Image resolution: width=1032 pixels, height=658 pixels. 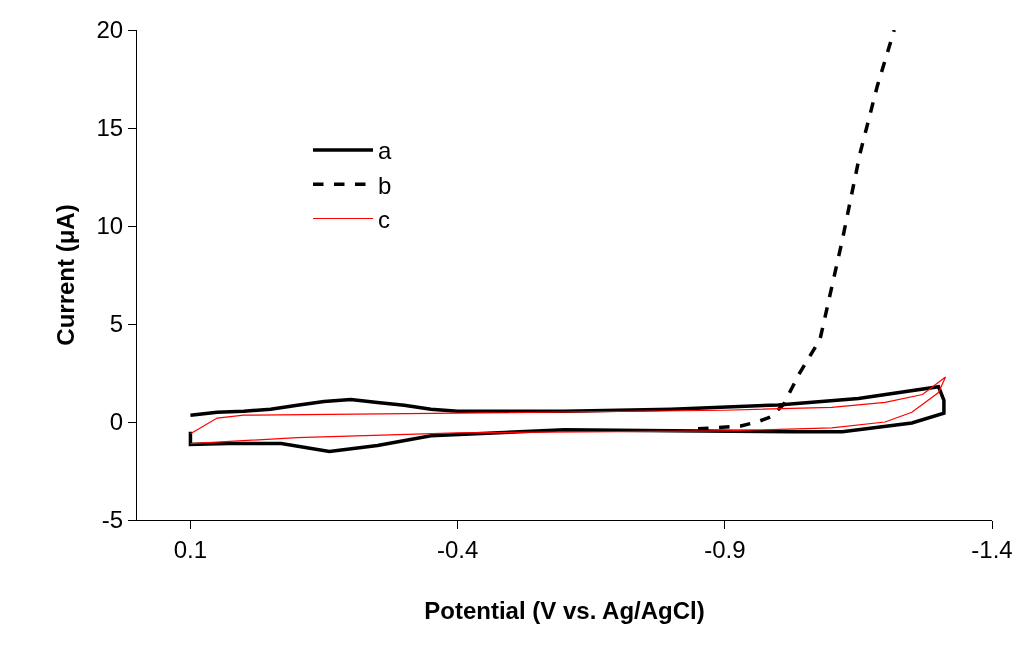 What do you see at coordinates (110, 30) in the screenshot?
I see `y-tick-label: 20` at bounding box center [110, 30].